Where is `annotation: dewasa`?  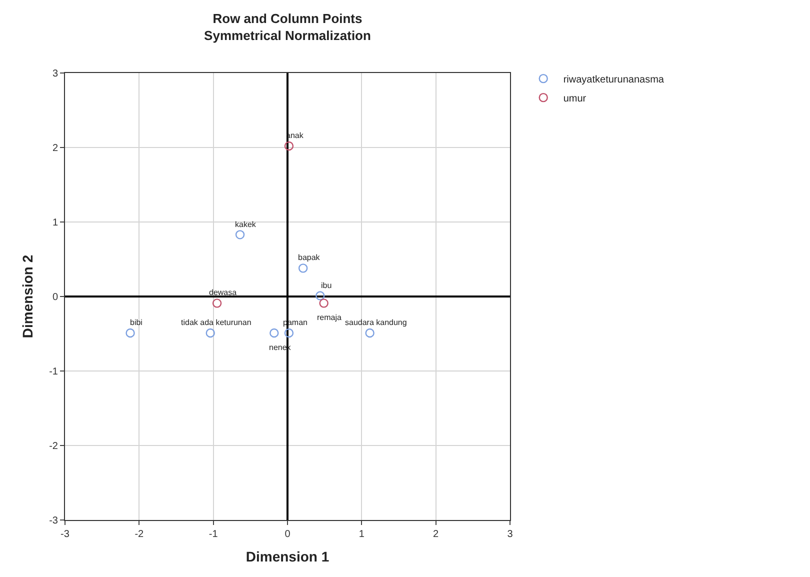
annotation: dewasa is located at coordinates (223, 292).